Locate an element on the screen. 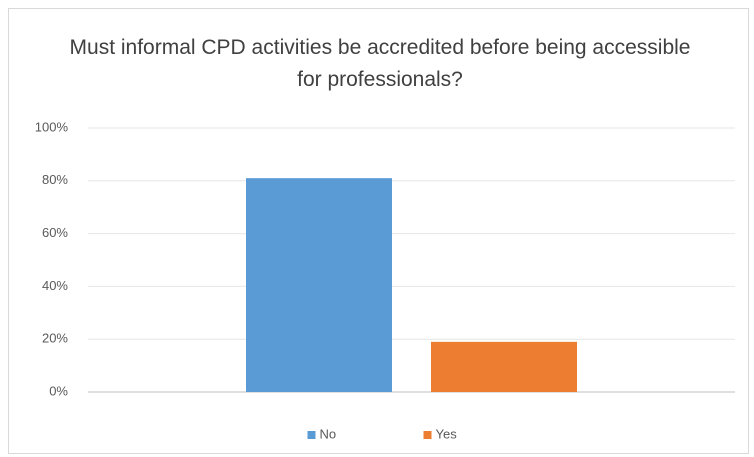  legend-label: Yes is located at coordinates (447, 433).